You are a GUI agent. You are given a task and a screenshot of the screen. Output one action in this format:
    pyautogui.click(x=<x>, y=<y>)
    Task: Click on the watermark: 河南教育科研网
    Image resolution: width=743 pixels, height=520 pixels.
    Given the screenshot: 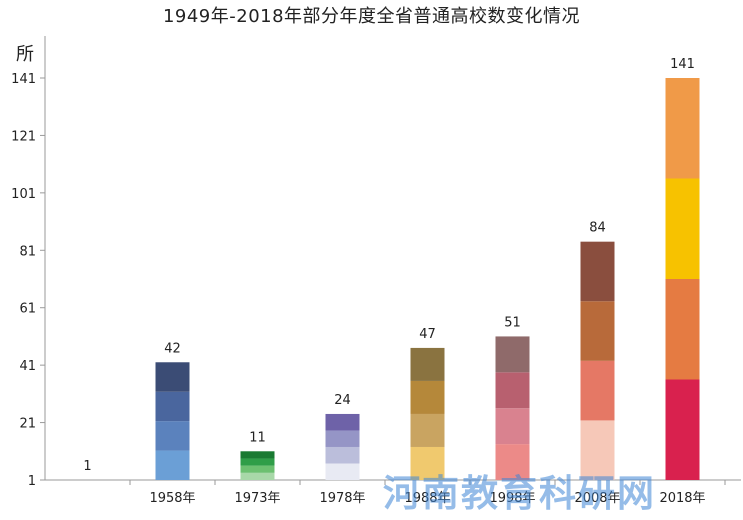 What is the action you would take?
    pyautogui.click(x=519, y=493)
    